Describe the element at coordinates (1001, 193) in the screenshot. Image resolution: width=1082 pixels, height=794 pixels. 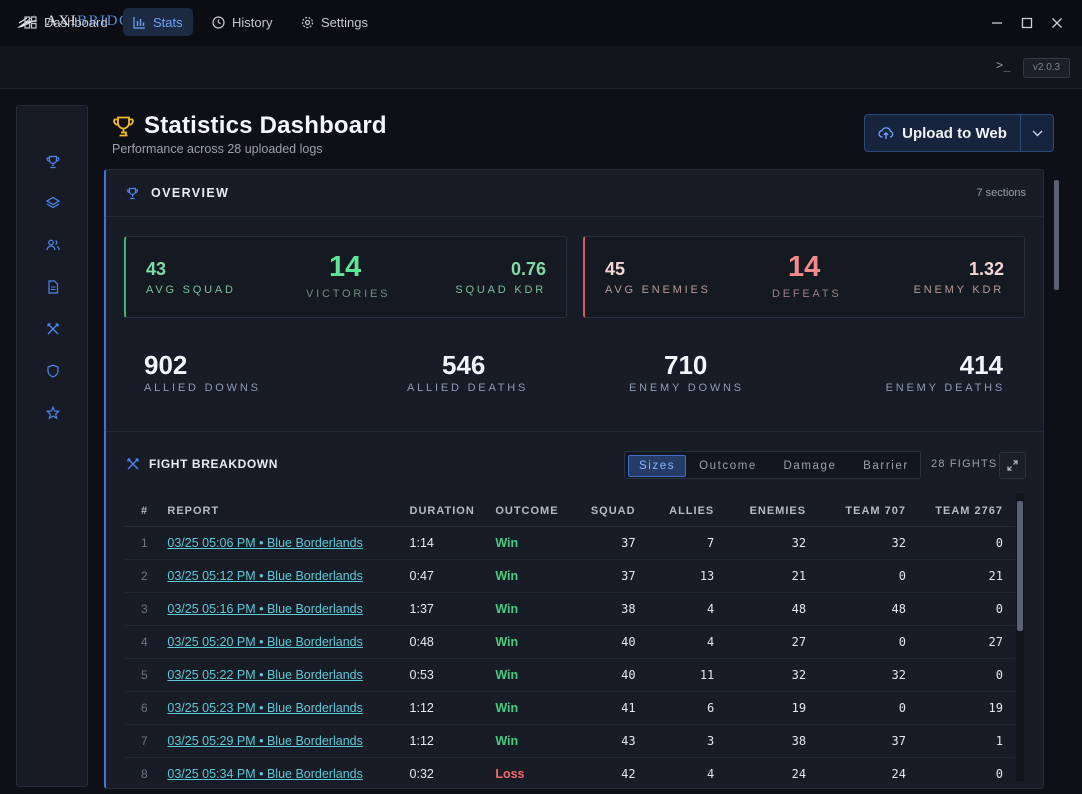
I see `sections-count: 7 sections` at that location.